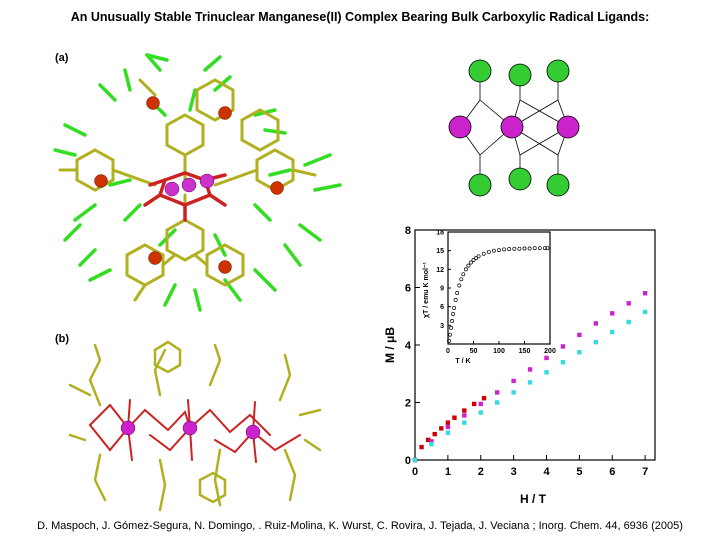 The image size is (720, 540). What do you see at coordinates (442, 289) in the screenshot?
I see `y-tick-label: 9` at bounding box center [442, 289].